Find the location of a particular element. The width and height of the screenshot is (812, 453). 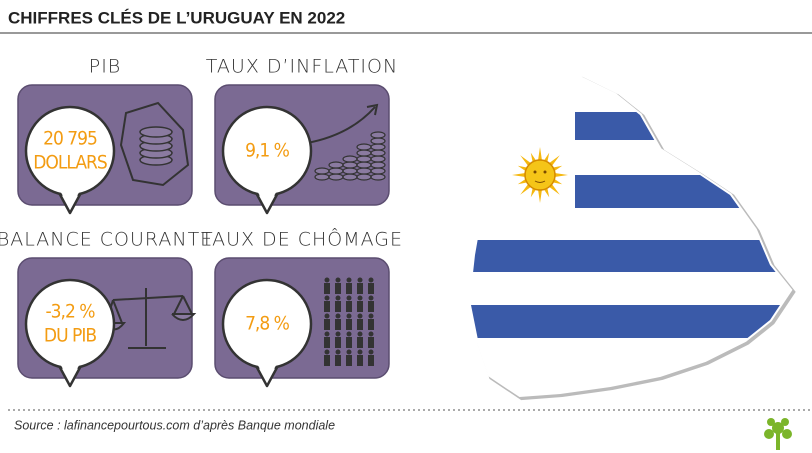

card-value: DU PIB is located at coordinates (70, 336).